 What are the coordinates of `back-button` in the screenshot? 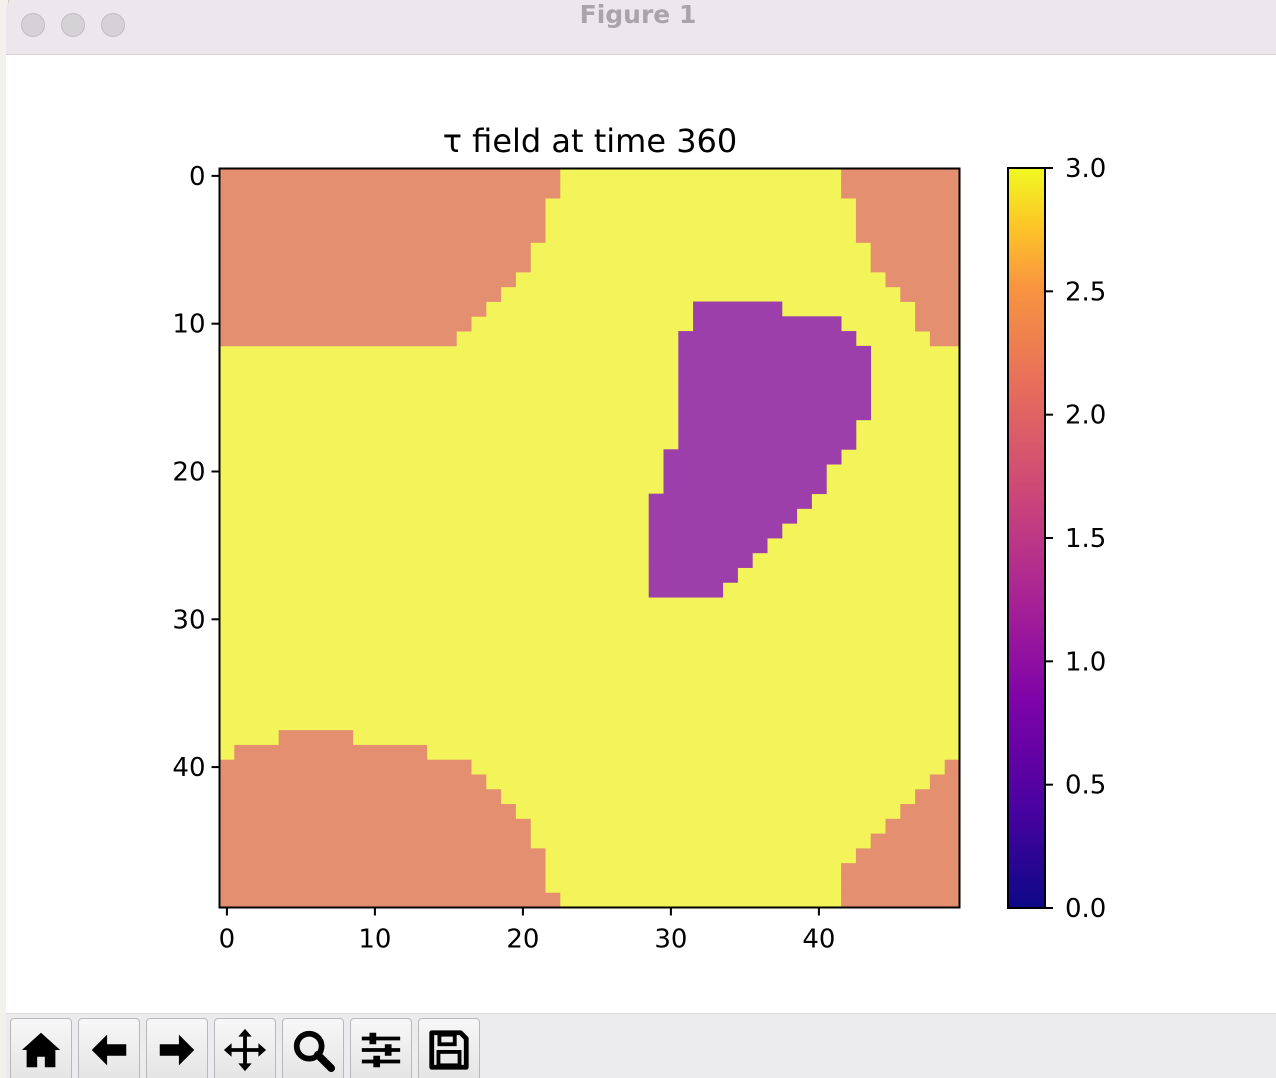 It's located at (109, 1048).